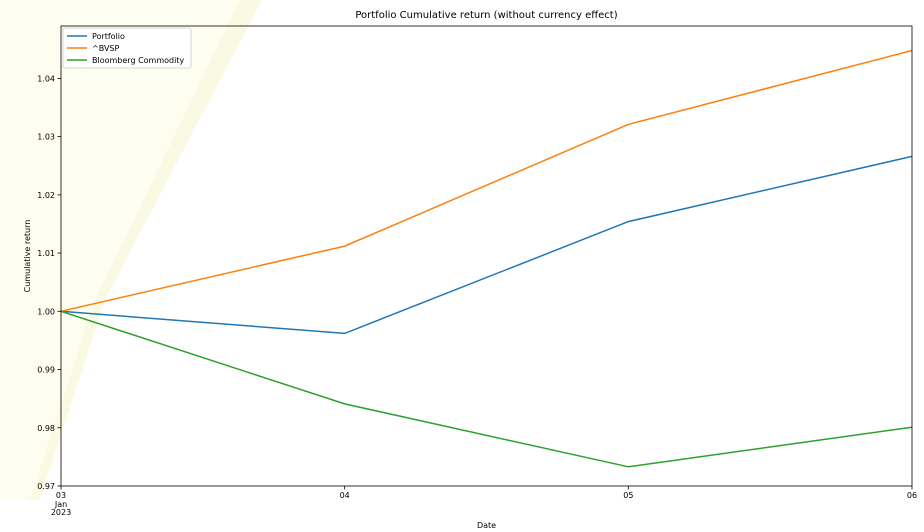  What do you see at coordinates (138, 60) in the screenshot?
I see `legend-label: Bloomberg Commodity` at bounding box center [138, 60].